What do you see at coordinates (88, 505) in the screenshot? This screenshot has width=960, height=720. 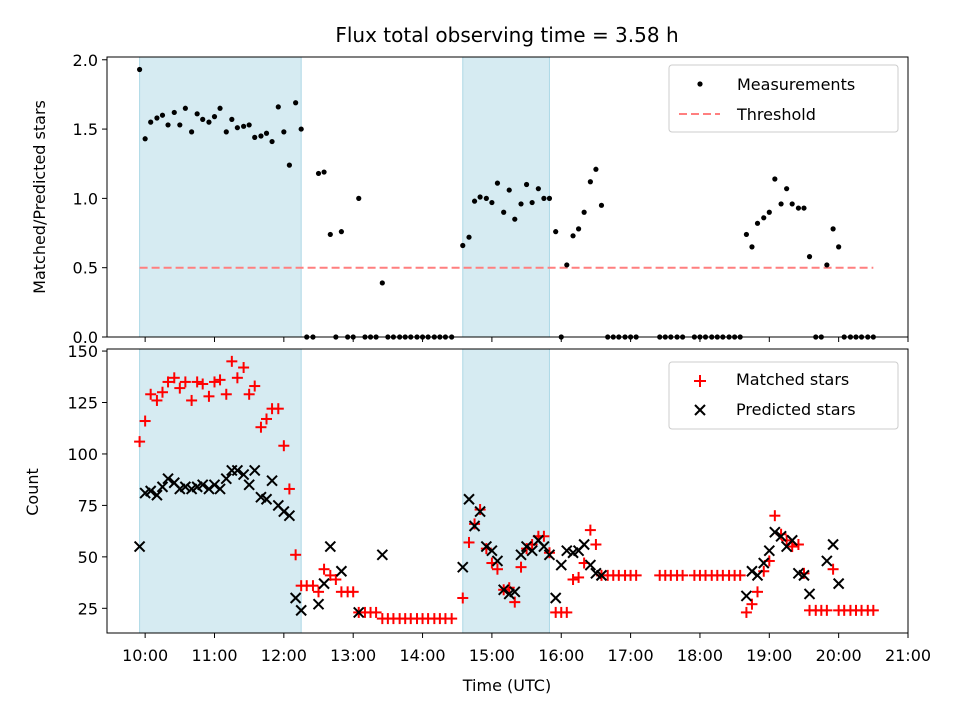 I see `y-tick-label: 75` at bounding box center [88, 505].